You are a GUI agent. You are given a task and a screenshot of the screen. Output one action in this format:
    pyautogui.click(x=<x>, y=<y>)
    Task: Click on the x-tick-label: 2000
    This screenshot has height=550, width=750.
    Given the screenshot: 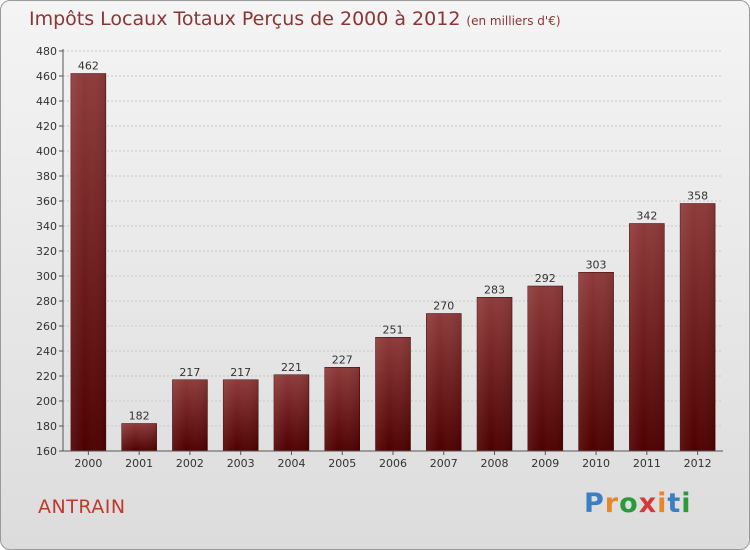 What is the action you would take?
    pyautogui.click(x=88, y=463)
    